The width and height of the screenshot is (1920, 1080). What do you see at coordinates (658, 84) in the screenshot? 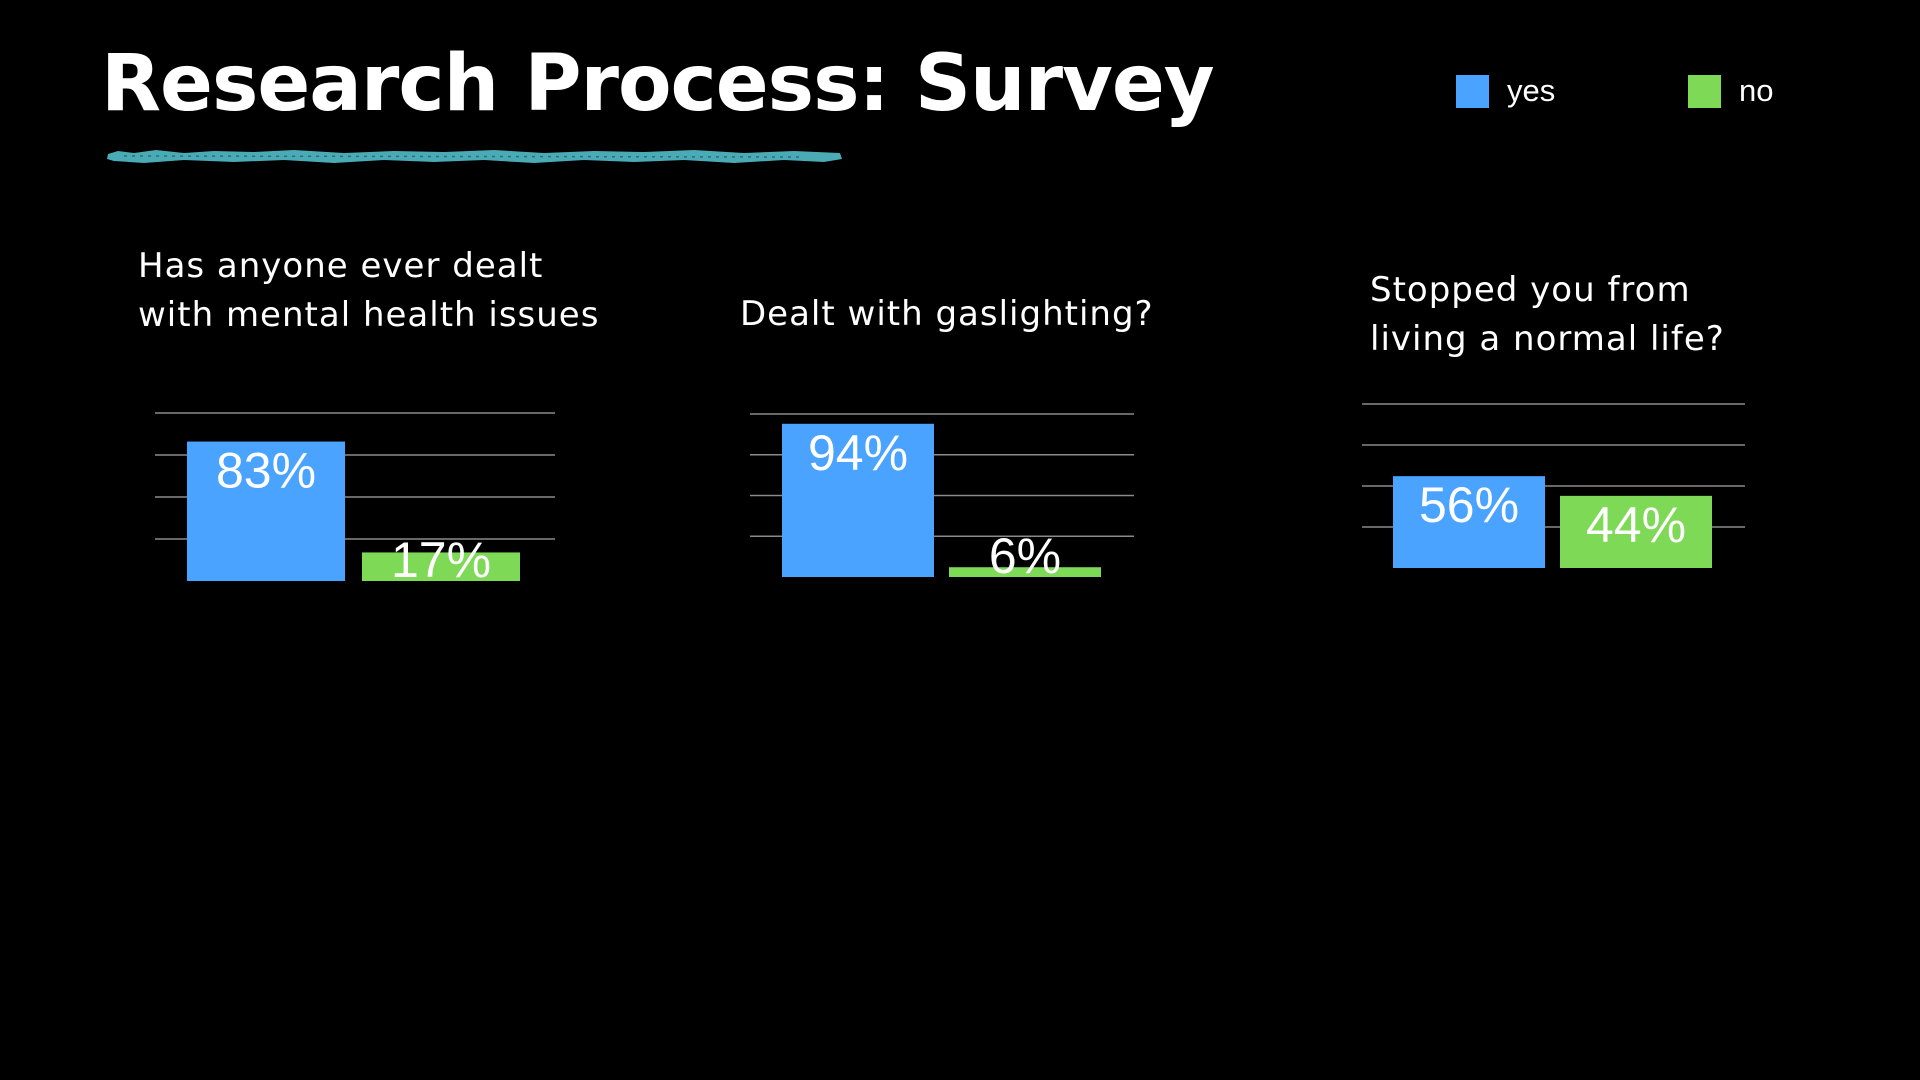
I see `page-title: Research Process: Survey` at bounding box center [658, 84].